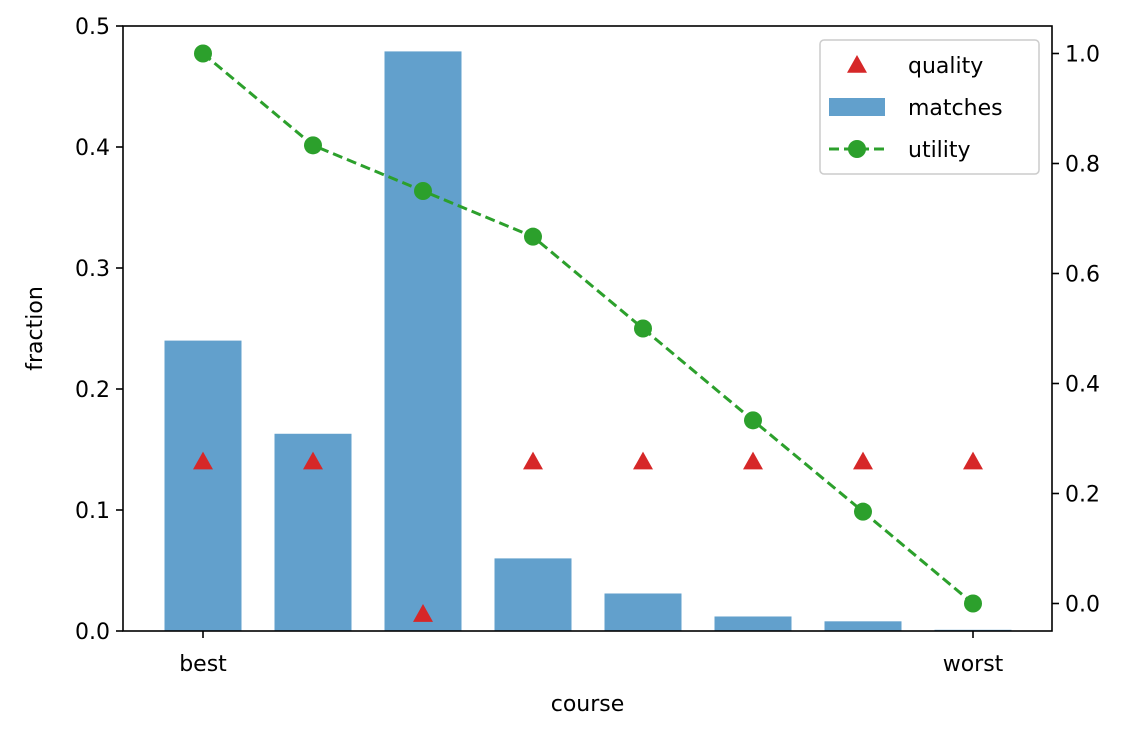  What do you see at coordinates (973, 664) in the screenshot?
I see `x-tick-label: worst` at bounding box center [973, 664].